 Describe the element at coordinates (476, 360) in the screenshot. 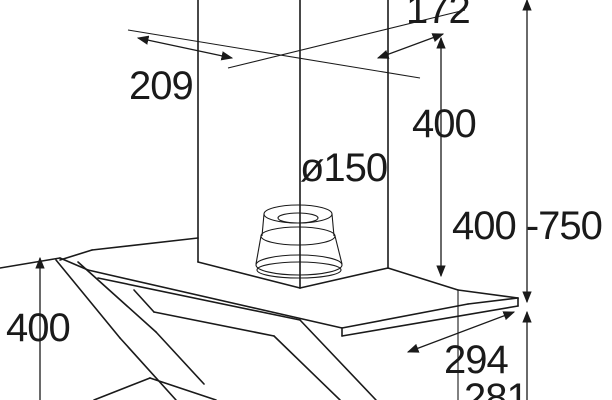

I see `dimension-hood-depth: 294` at that location.